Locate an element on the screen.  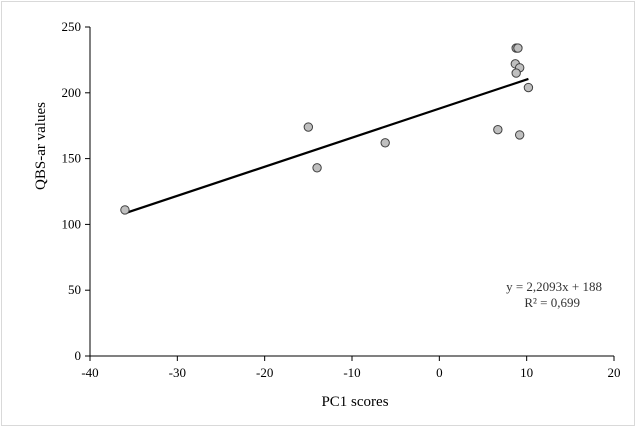
y-tick-label: 150 is located at coordinates (72, 158).